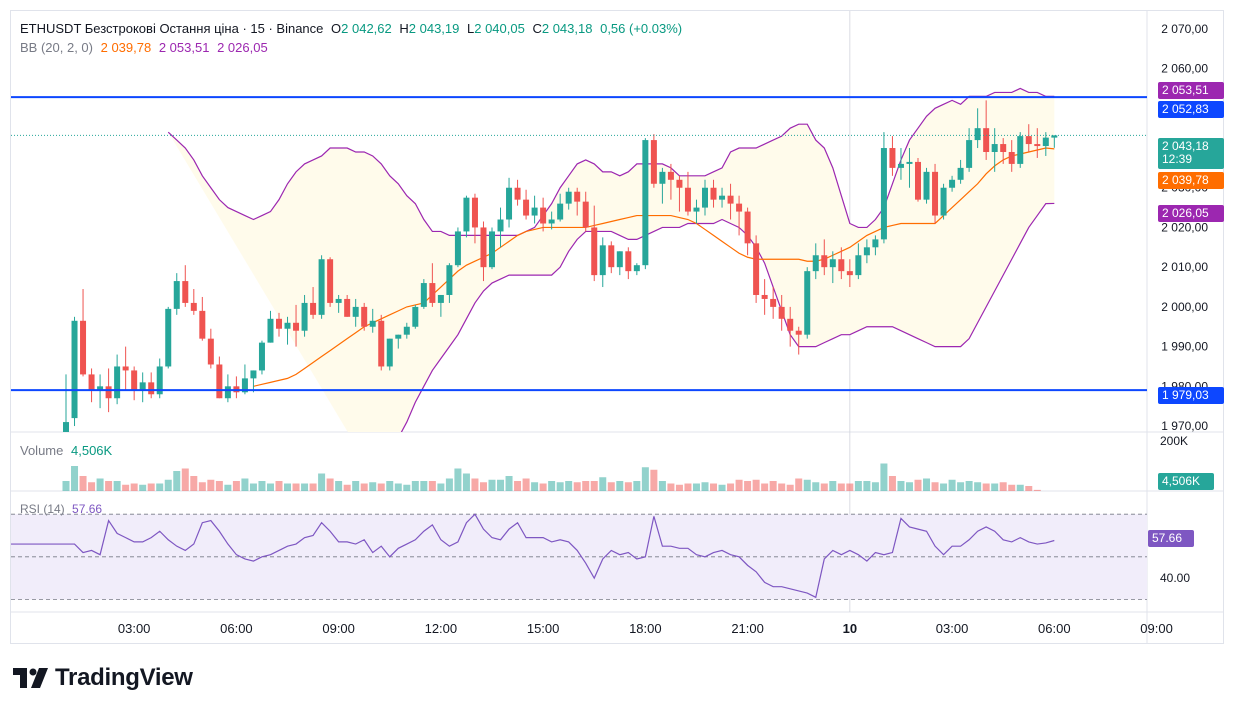 The image size is (1234, 712). What do you see at coordinates (124, 677) in the screenshot?
I see `tradingview-logo-text: TradingView` at bounding box center [124, 677].